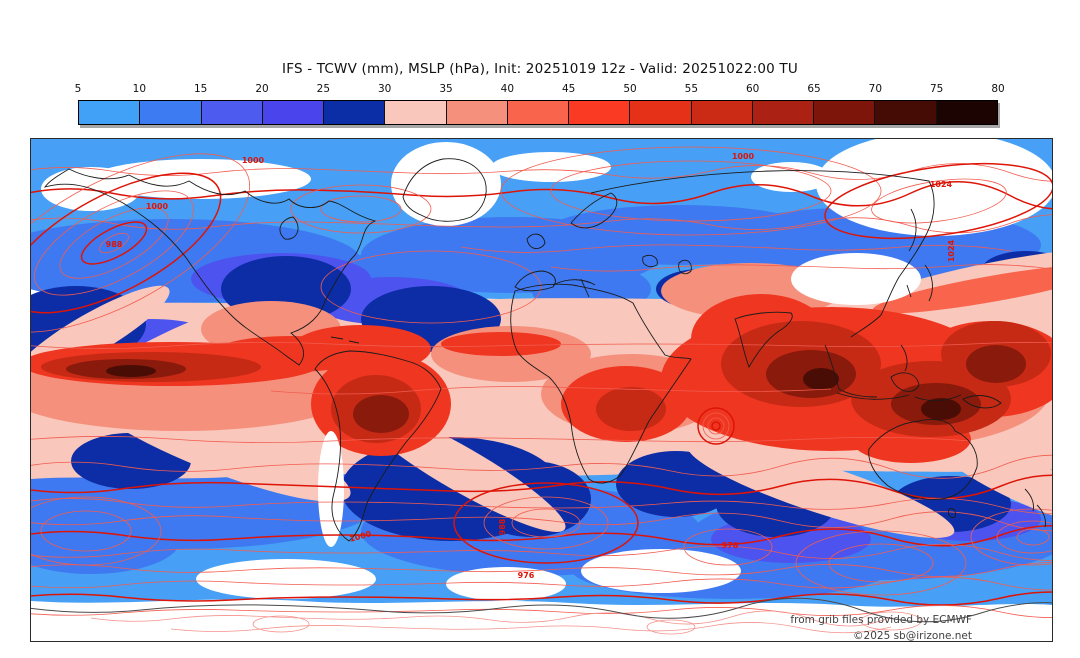  I want to click on colorbar-tick-label: 70, so click(875, 89).